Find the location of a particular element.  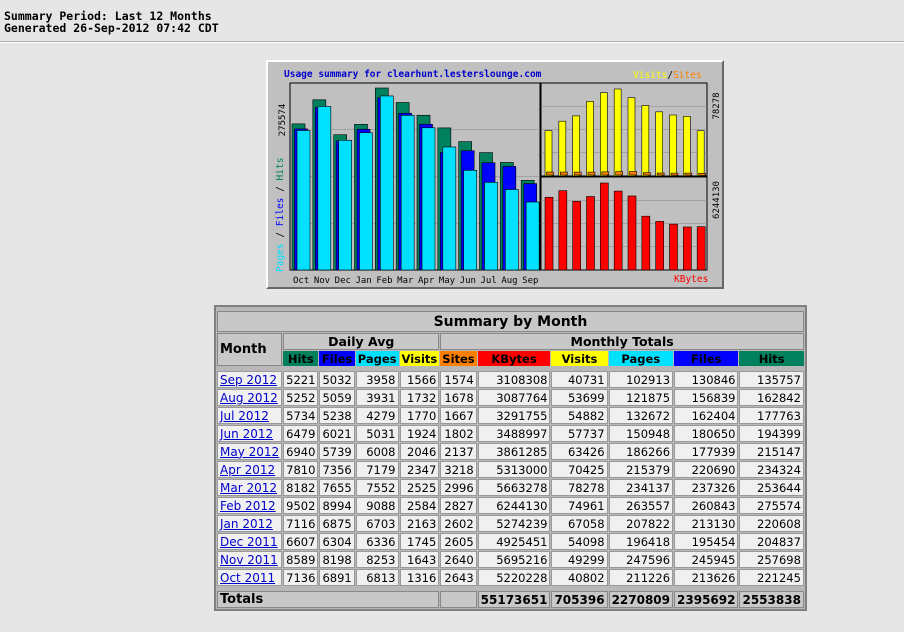

max-kbytes-label: 6244130 is located at coordinates (717, 200).